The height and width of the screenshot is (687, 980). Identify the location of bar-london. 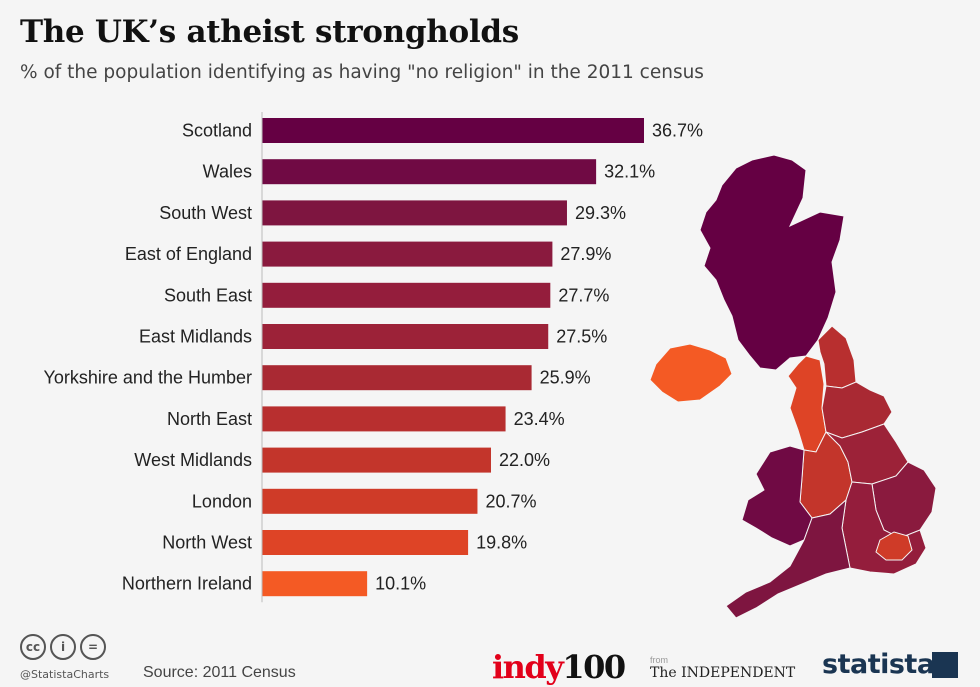
(370, 501).